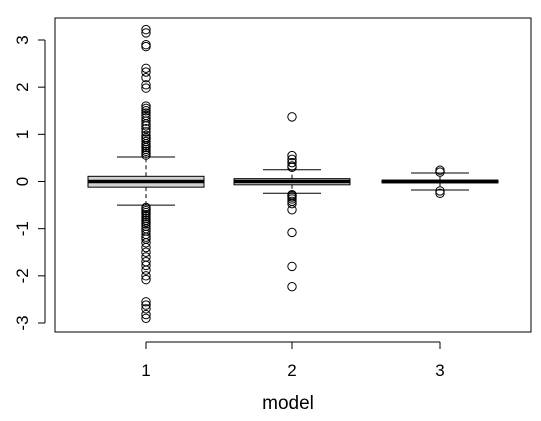  Describe the element at coordinates (22, 322) in the screenshot. I see `y-tick-label: -3` at that location.